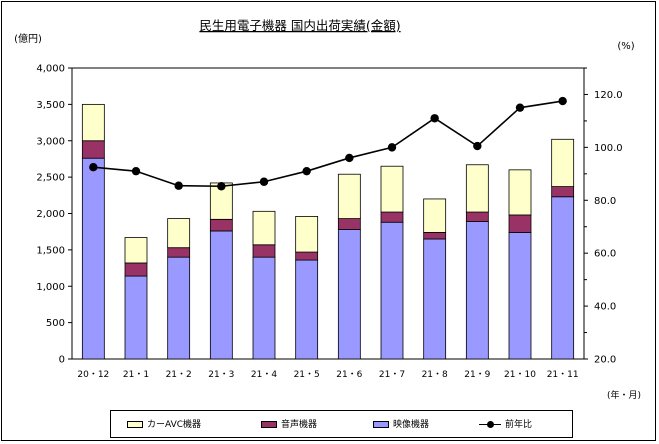  Describe the element at coordinates (50, 178) in the screenshot. I see `y-tick-label: 2,500` at that location.